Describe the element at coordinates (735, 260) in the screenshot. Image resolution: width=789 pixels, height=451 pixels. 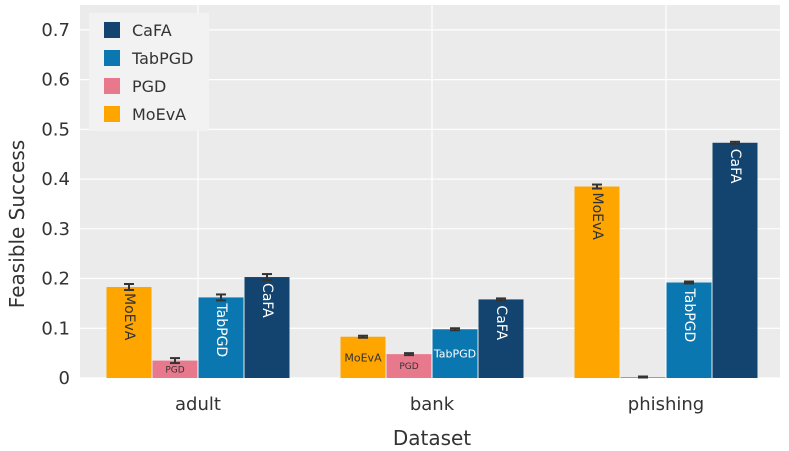
I see `bar-cafa-phishing` at that location.